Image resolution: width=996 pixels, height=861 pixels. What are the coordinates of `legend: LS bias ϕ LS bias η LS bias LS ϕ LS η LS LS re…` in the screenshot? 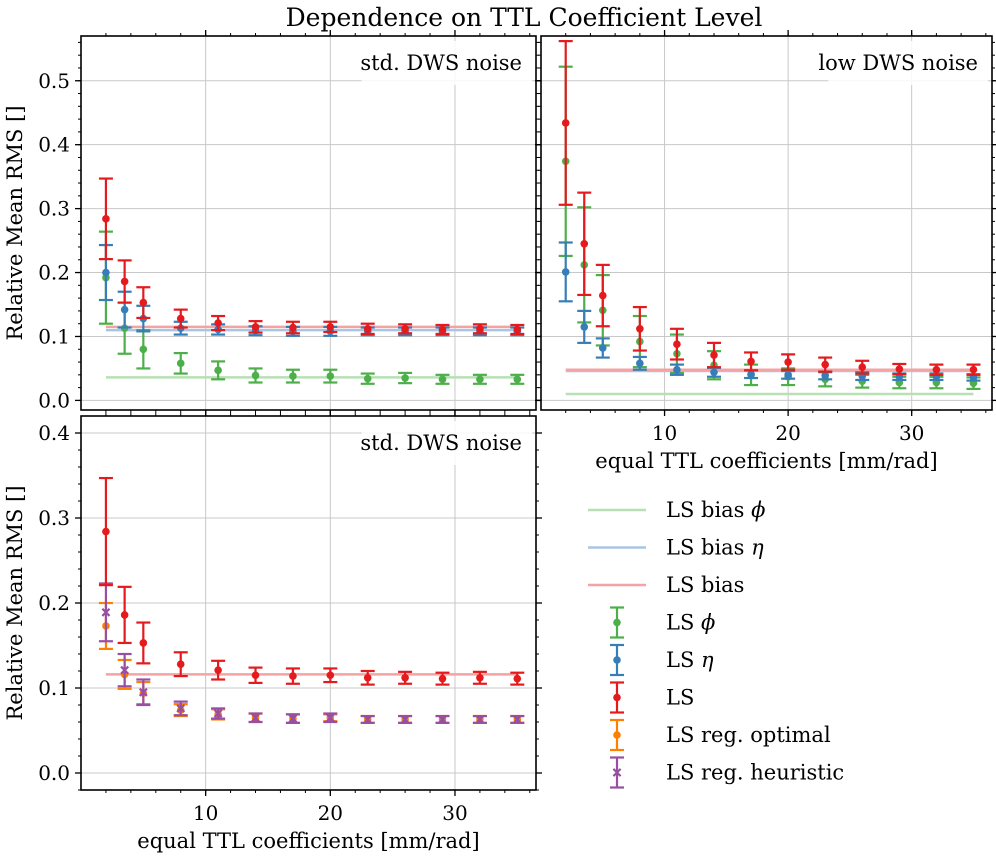 It's located at (716, 643).